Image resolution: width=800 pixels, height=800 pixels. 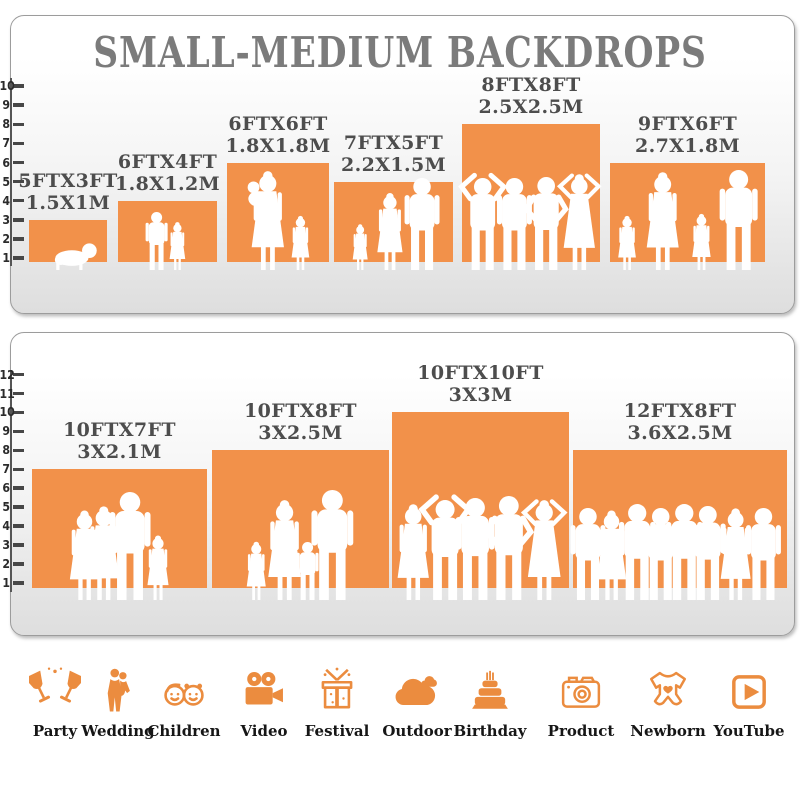 I want to click on category-label: Festival, so click(x=337, y=731).